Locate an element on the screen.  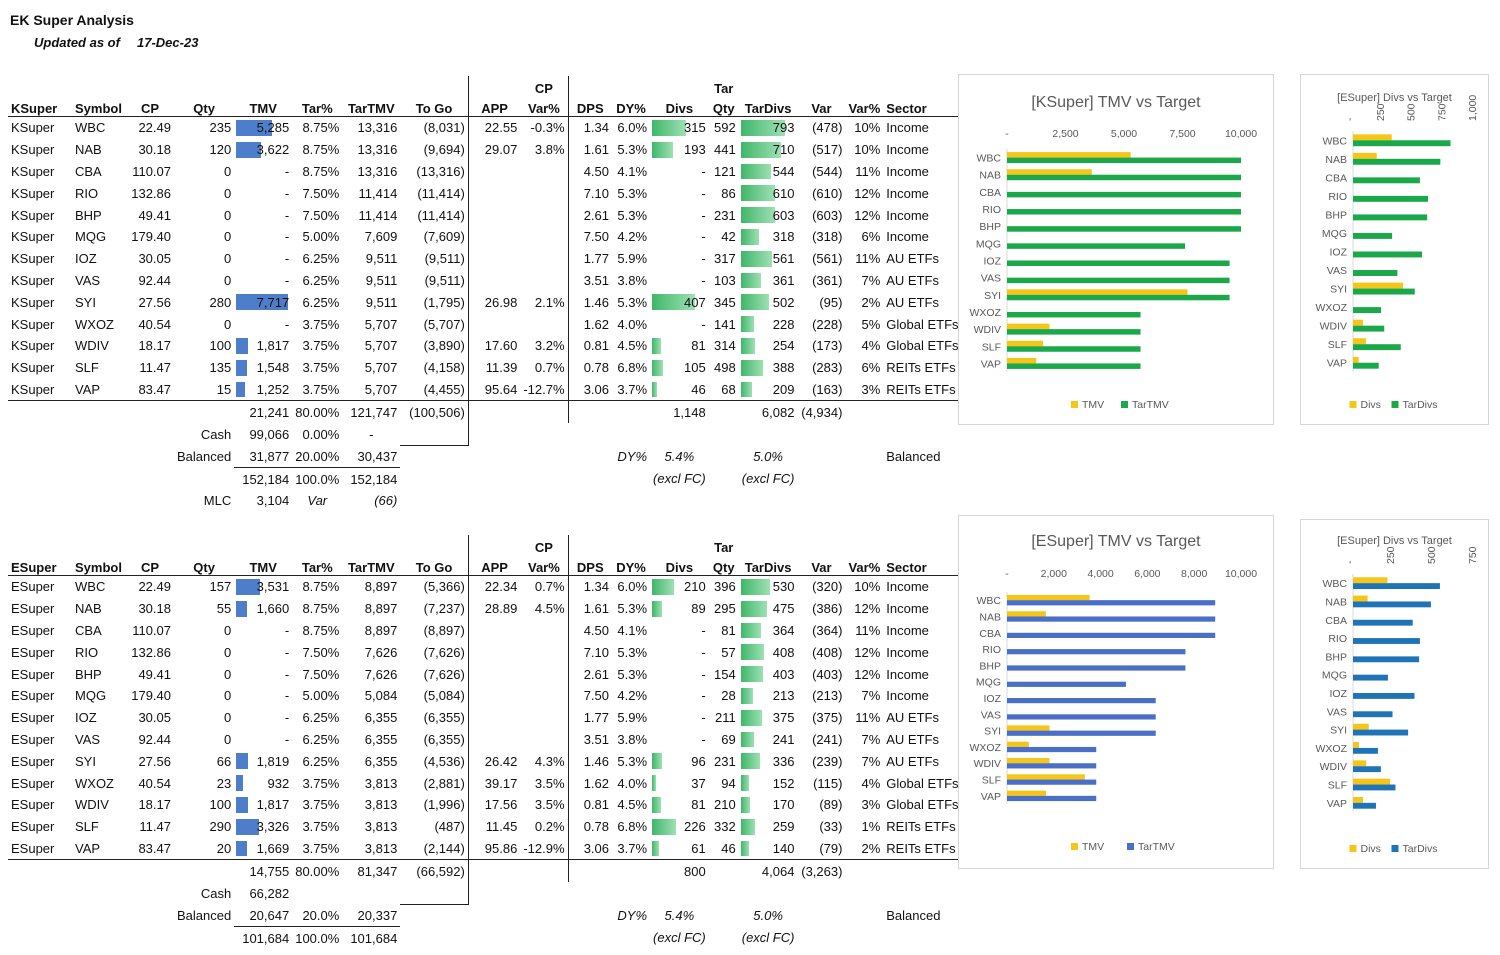
cell-tartmv: 8,897 is located at coordinates (381, 609).